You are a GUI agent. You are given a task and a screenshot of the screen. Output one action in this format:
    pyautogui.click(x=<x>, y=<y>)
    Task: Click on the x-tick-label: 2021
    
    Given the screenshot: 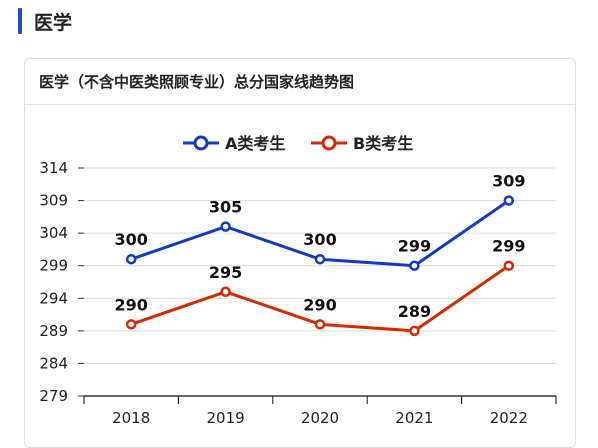 What is the action you would take?
    pyautogui.click(x=414, y=418)
    